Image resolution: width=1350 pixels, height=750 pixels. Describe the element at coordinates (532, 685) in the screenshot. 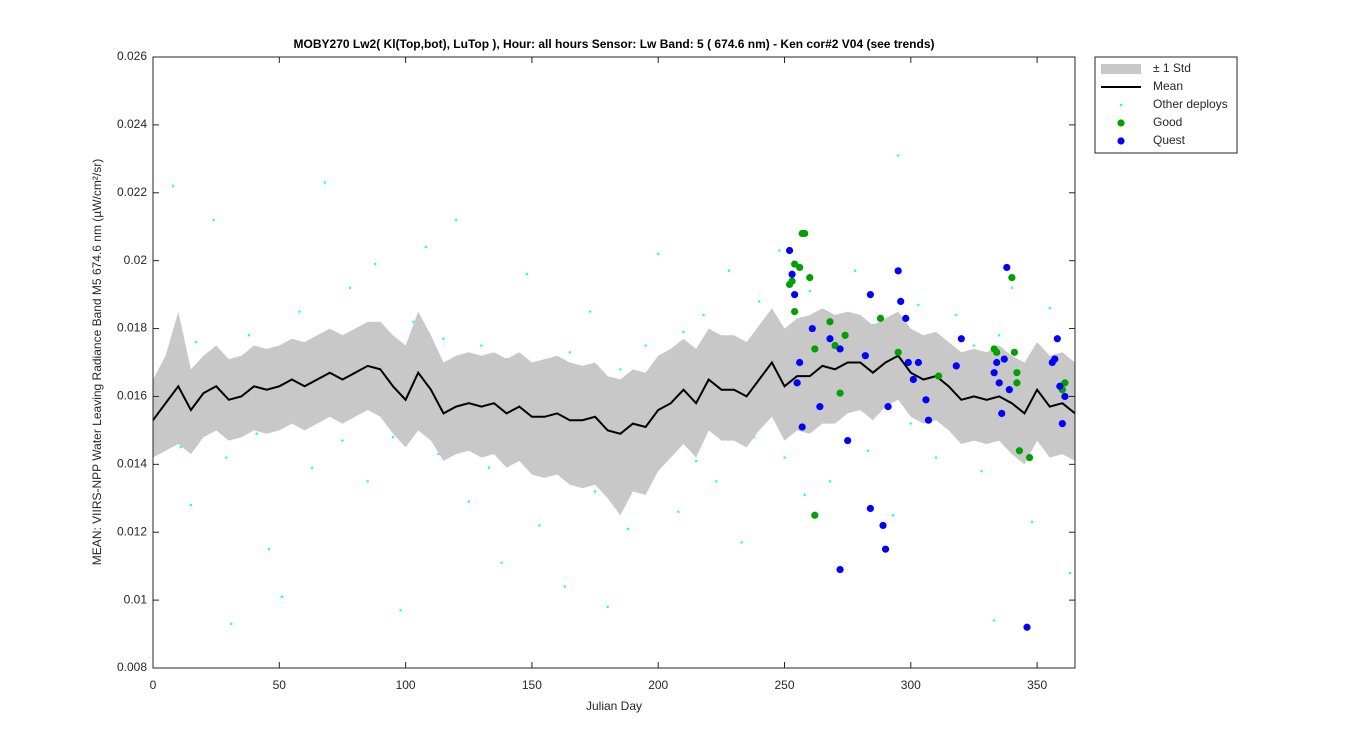

I see `x-tick-label: 150` at that location.